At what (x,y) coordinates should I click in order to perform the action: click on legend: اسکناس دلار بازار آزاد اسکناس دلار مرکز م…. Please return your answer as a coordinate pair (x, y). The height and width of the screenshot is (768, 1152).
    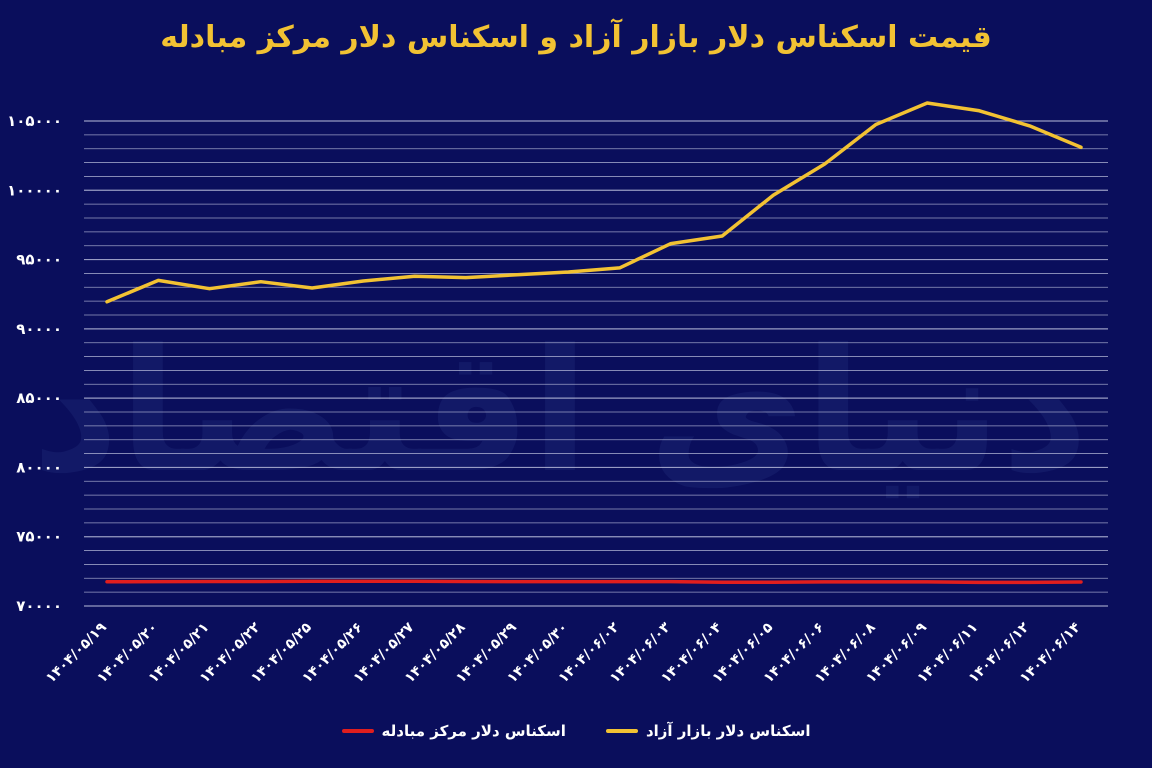
    Looking at the image, I should click on (576, 731).